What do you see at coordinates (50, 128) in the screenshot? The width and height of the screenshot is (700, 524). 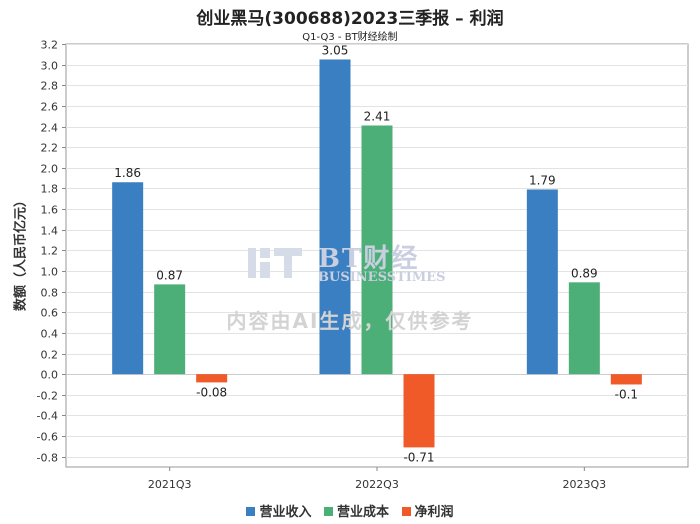 I see `y-tick-label: 2.4` at bounding box center [50, 128].